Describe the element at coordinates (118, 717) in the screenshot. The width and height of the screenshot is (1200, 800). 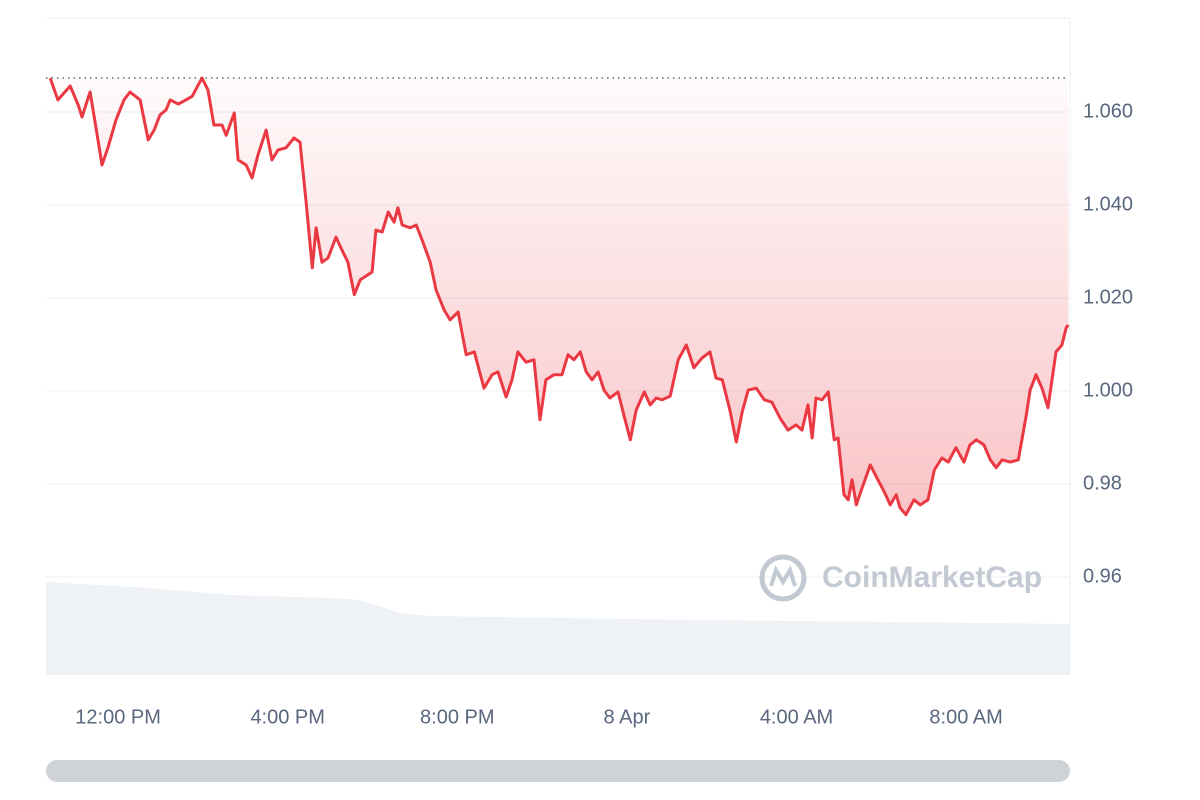
I see `x-tick-label: 12:00 PM` at that location.